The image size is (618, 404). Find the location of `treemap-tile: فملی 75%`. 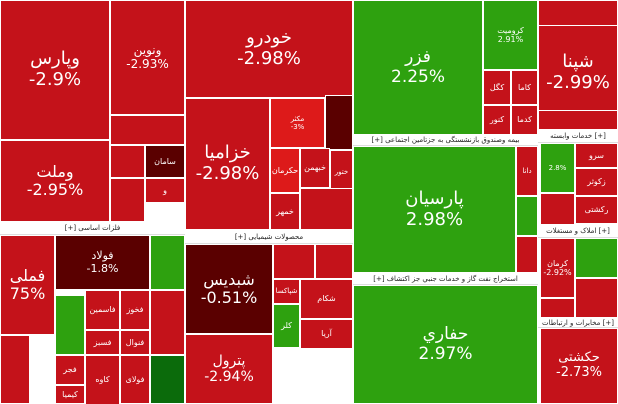

treemap-tile: فملی 75% is located at coordinates (27, 285).